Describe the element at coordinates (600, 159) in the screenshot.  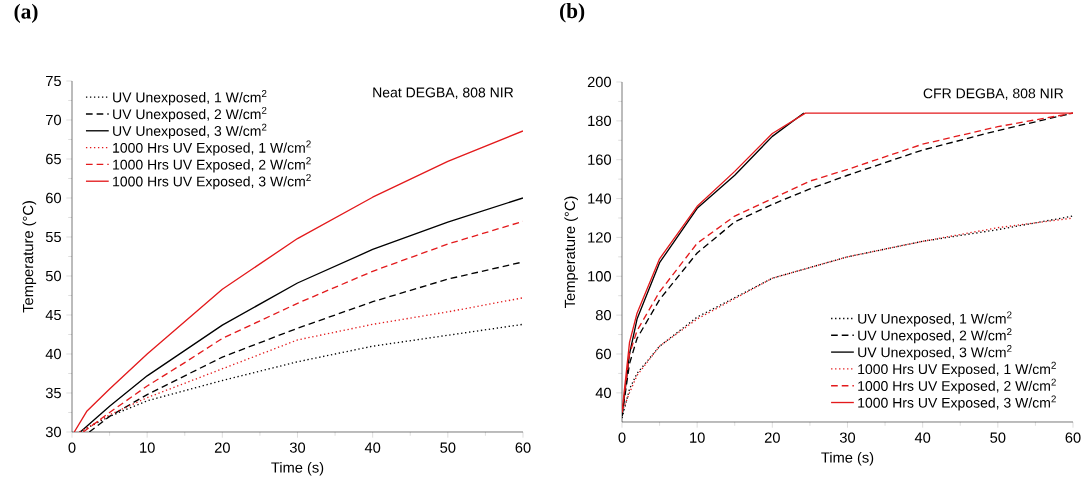
I see `y-tick-label: 160` at that location.